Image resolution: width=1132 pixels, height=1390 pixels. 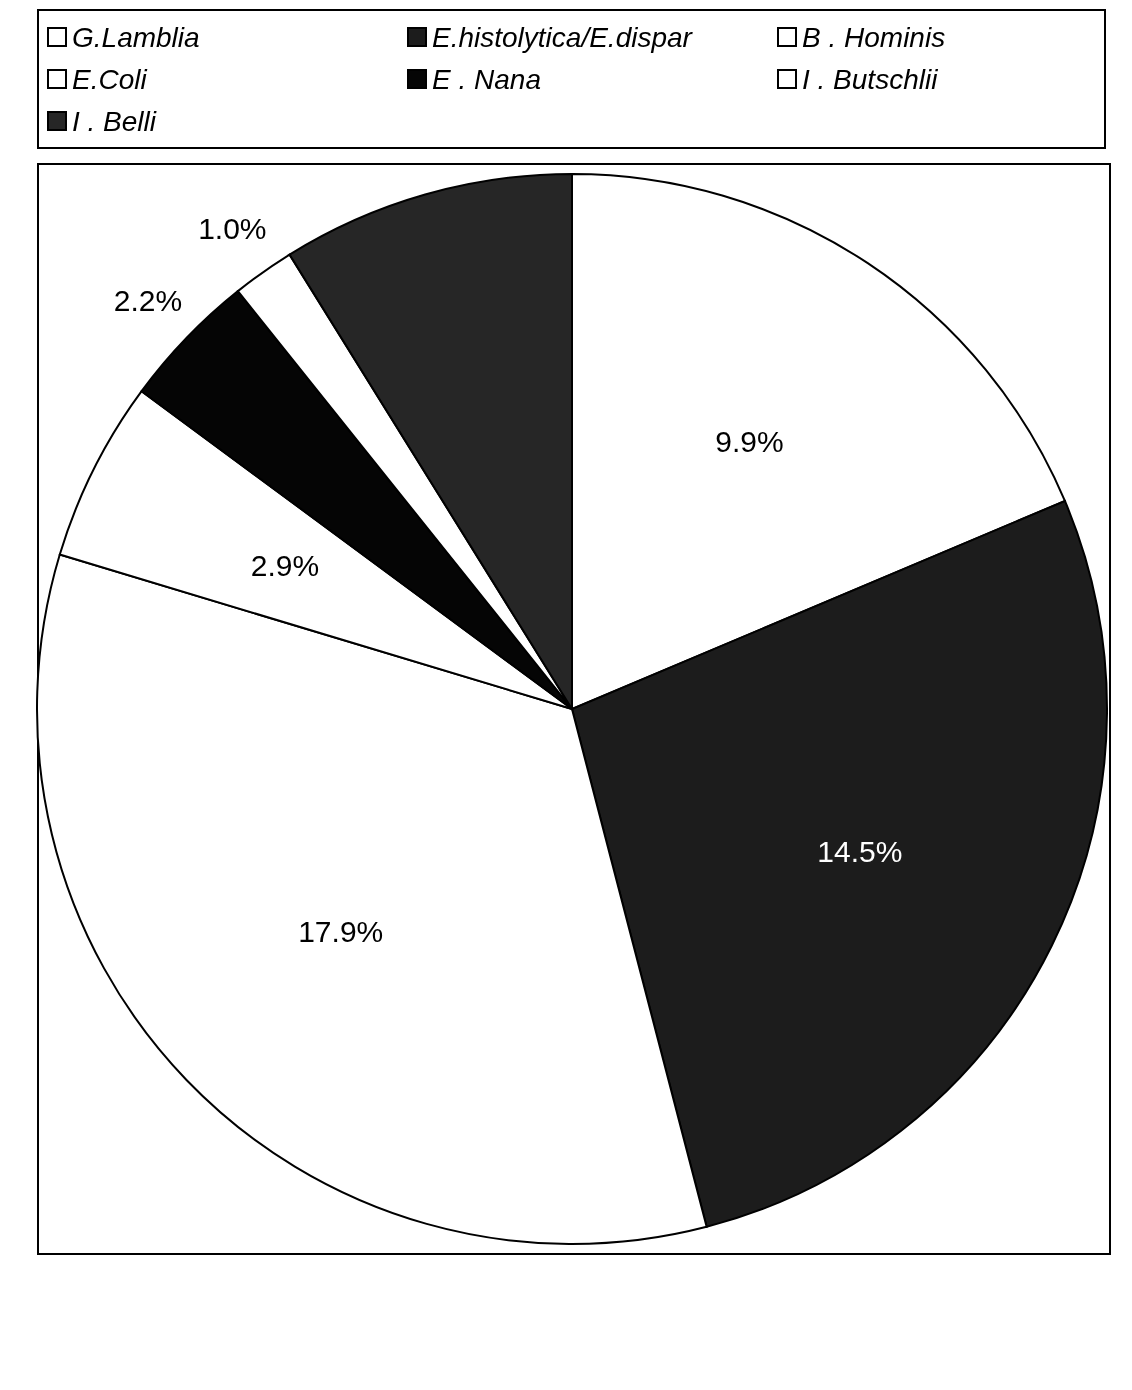 What do you see at coordinates (874, 37) in the screenshot?
I see `legend-label: B . Hominis` at bounding box center [874, 37].